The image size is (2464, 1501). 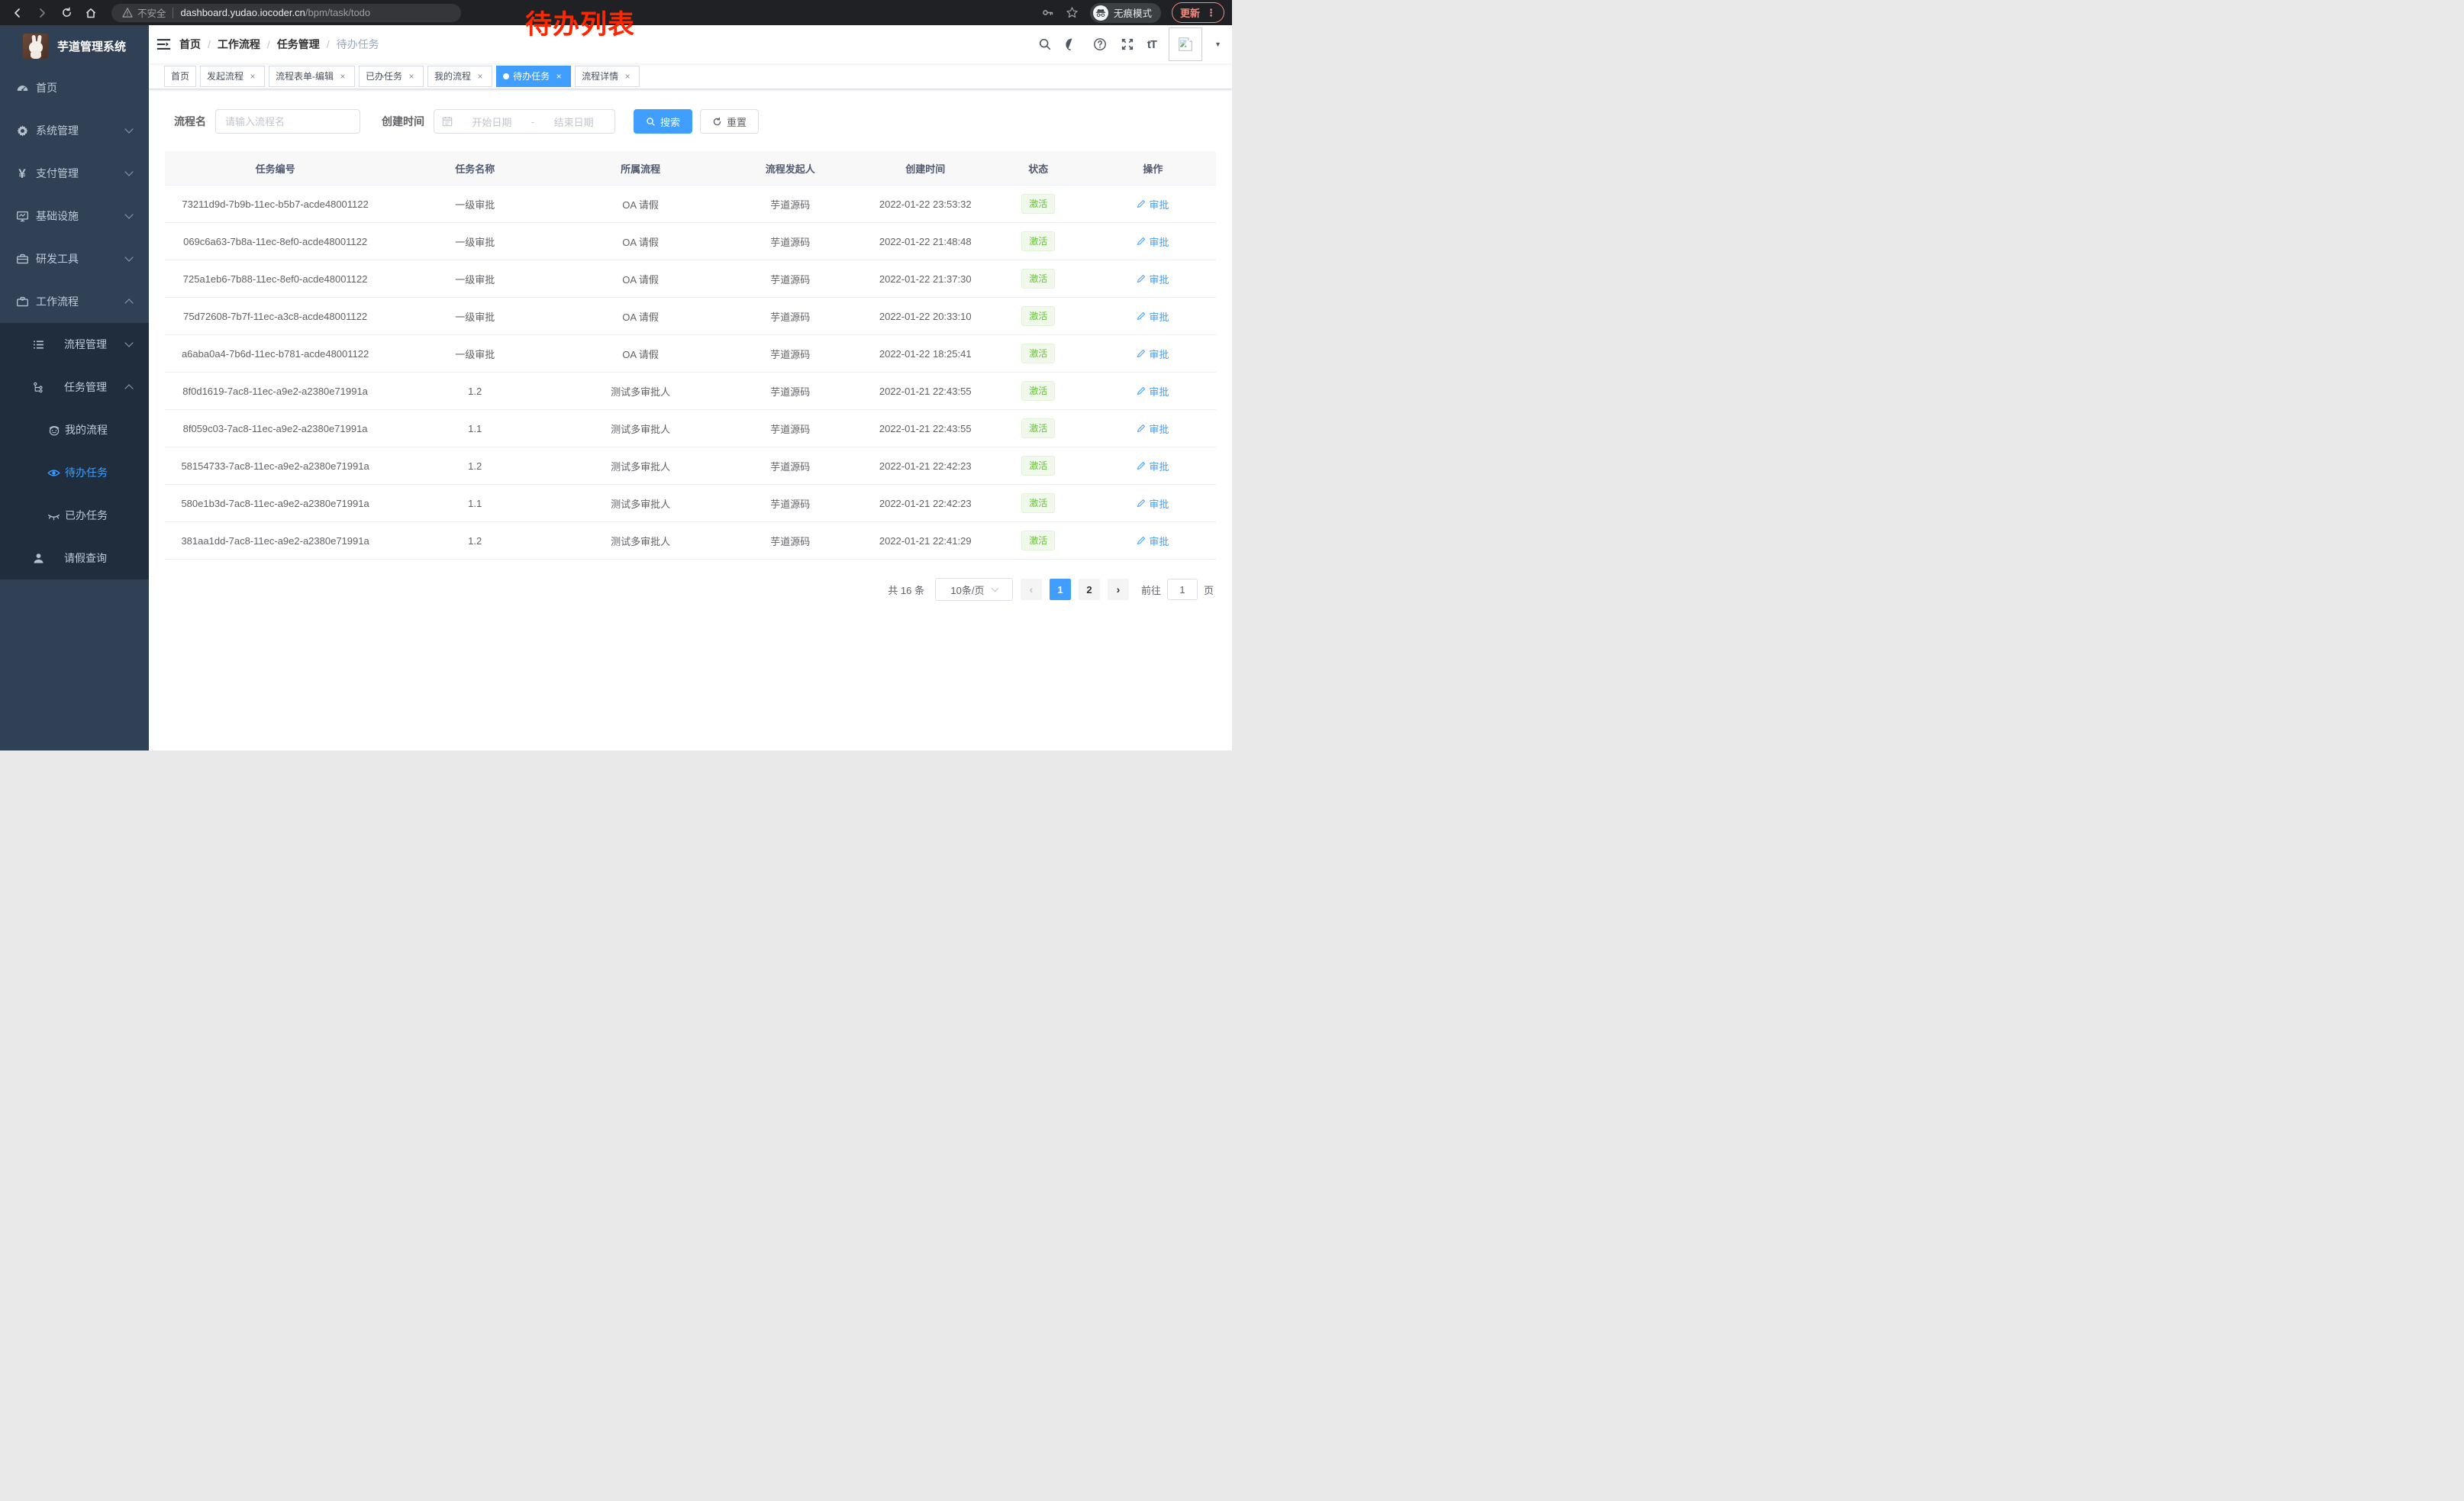 I want to click on filter-bar: 流程名 创建时间 开始日期 - 结束日期 搜索 重置, so click(x=703, y=121).